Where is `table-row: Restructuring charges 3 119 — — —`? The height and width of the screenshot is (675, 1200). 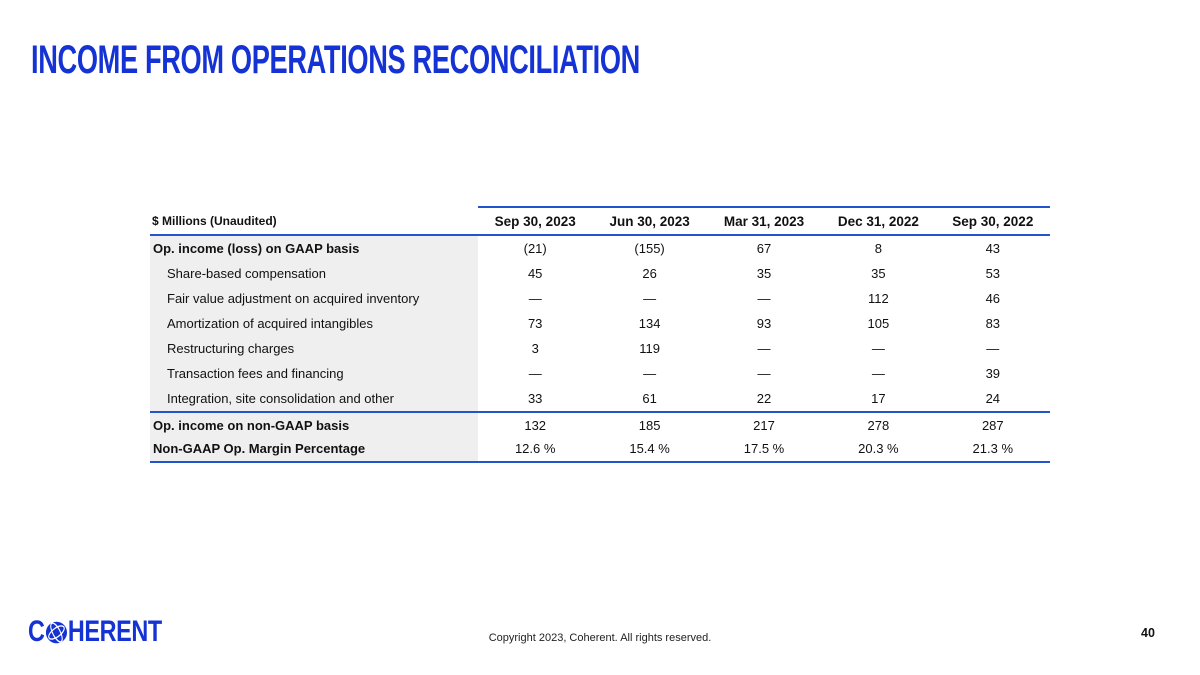
table-row: Restructuring charges 3 119 — — — is located at coordinates (600, 348).